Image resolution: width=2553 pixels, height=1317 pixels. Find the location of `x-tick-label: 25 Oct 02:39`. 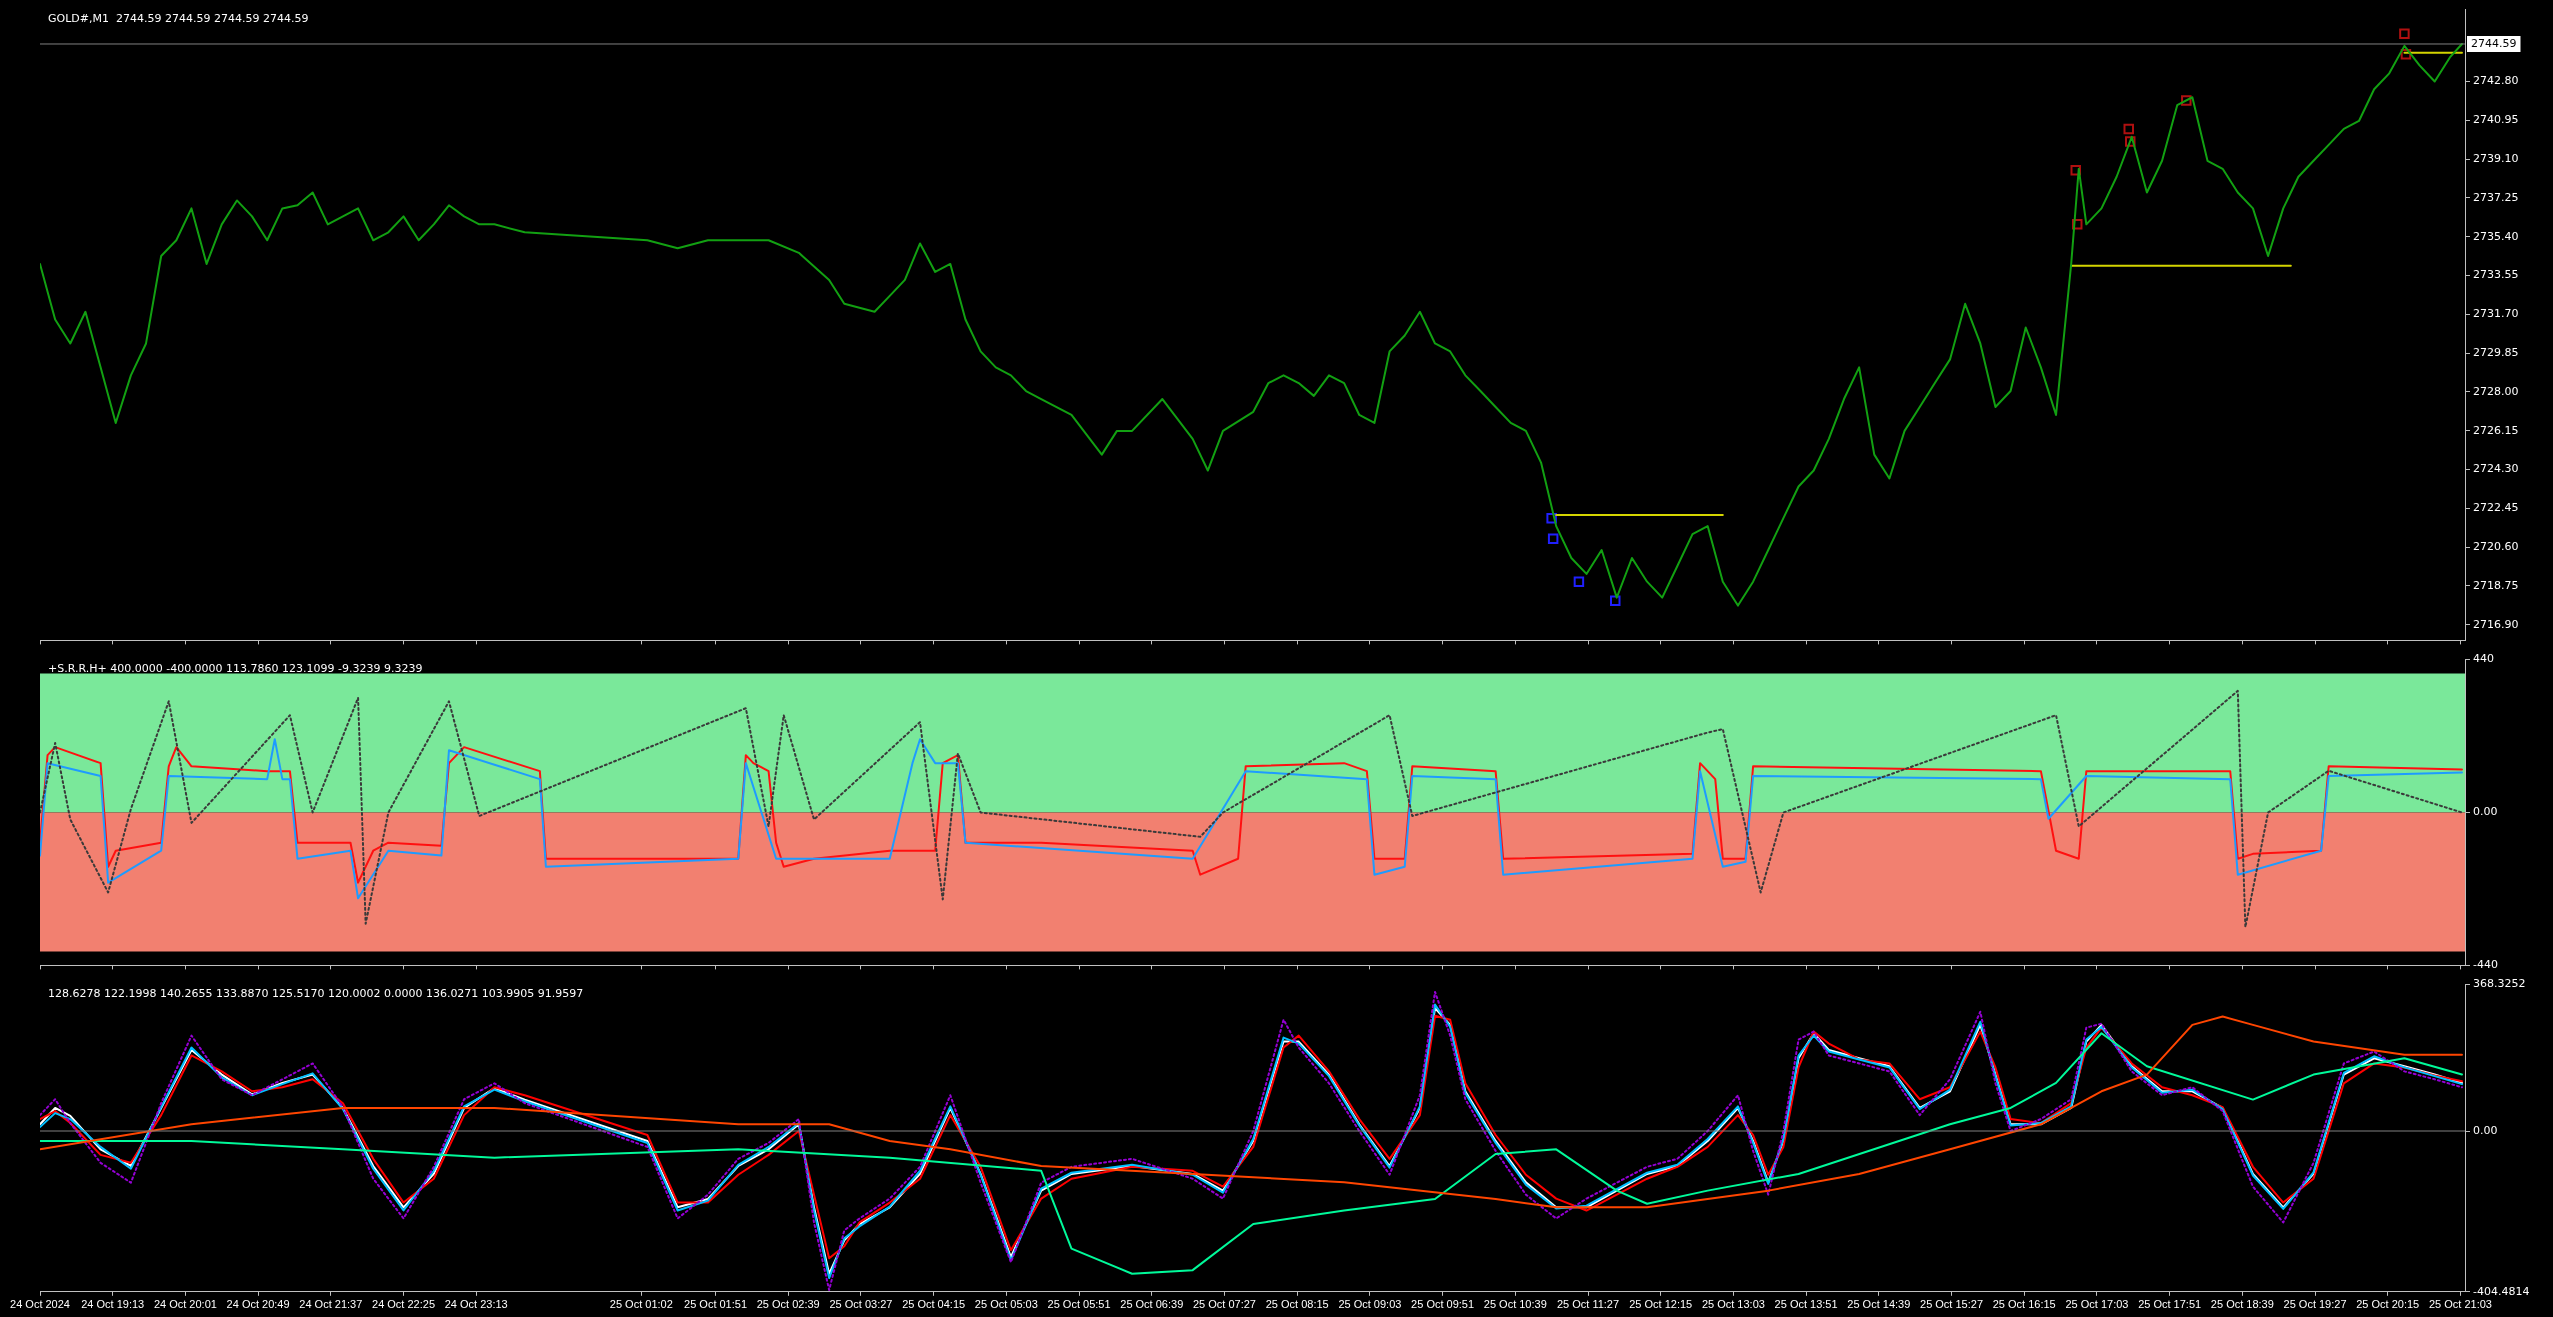

x-tick-label: 25 Oct 02:39 is located at coordinates (788, 1304).